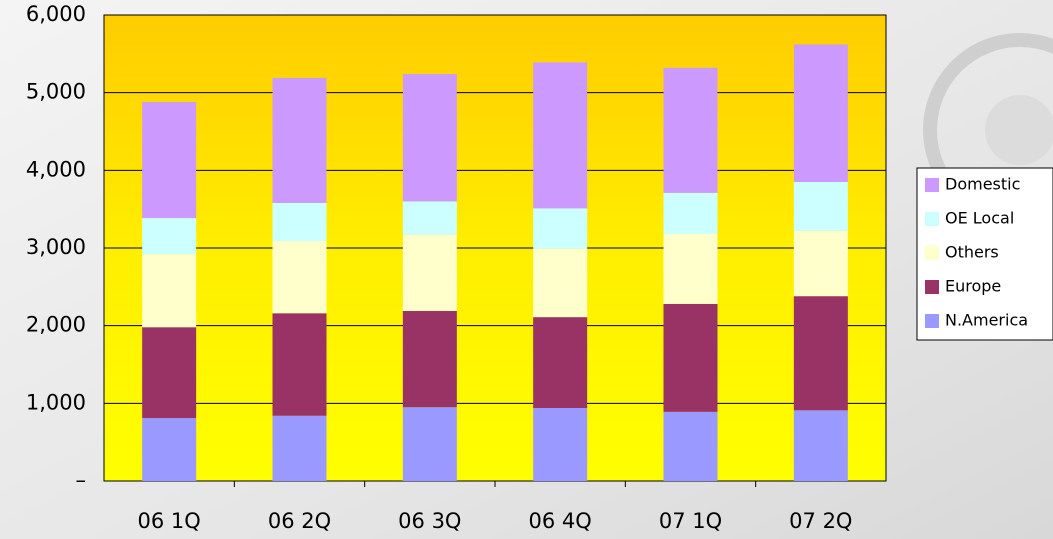 This screenshot has height=539, width=1053. What do you see at coordinates (986, 320) in the screenshot?
I see `legend-label: N.America` at bounding box center [986, 320].